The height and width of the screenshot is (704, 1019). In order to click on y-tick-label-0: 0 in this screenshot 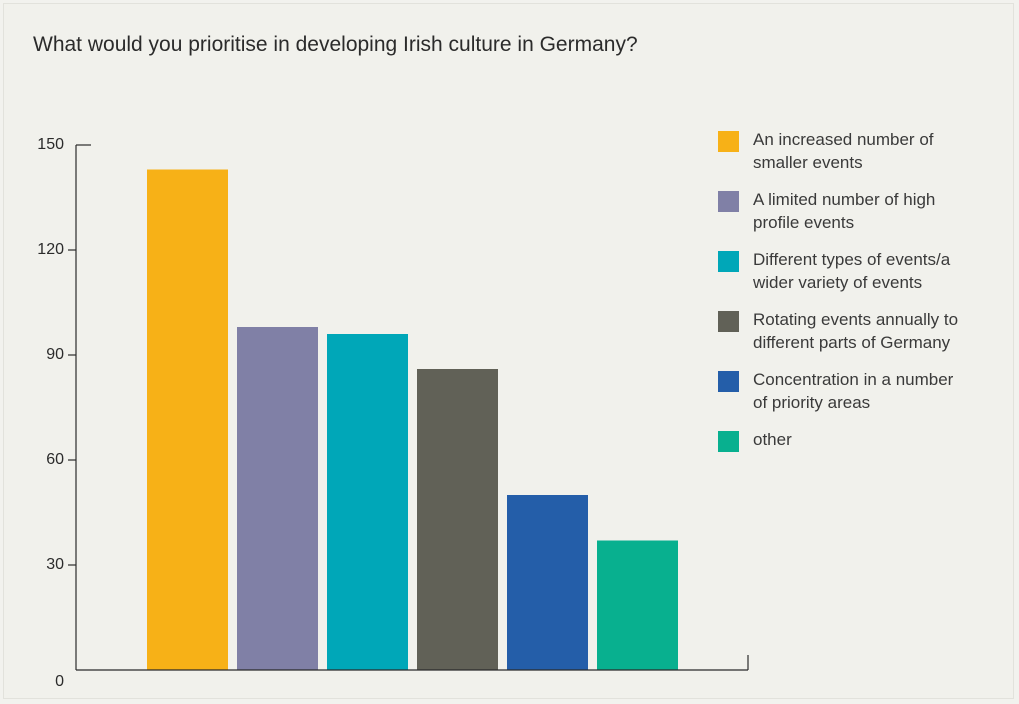, I will do `click(59, 681)`.